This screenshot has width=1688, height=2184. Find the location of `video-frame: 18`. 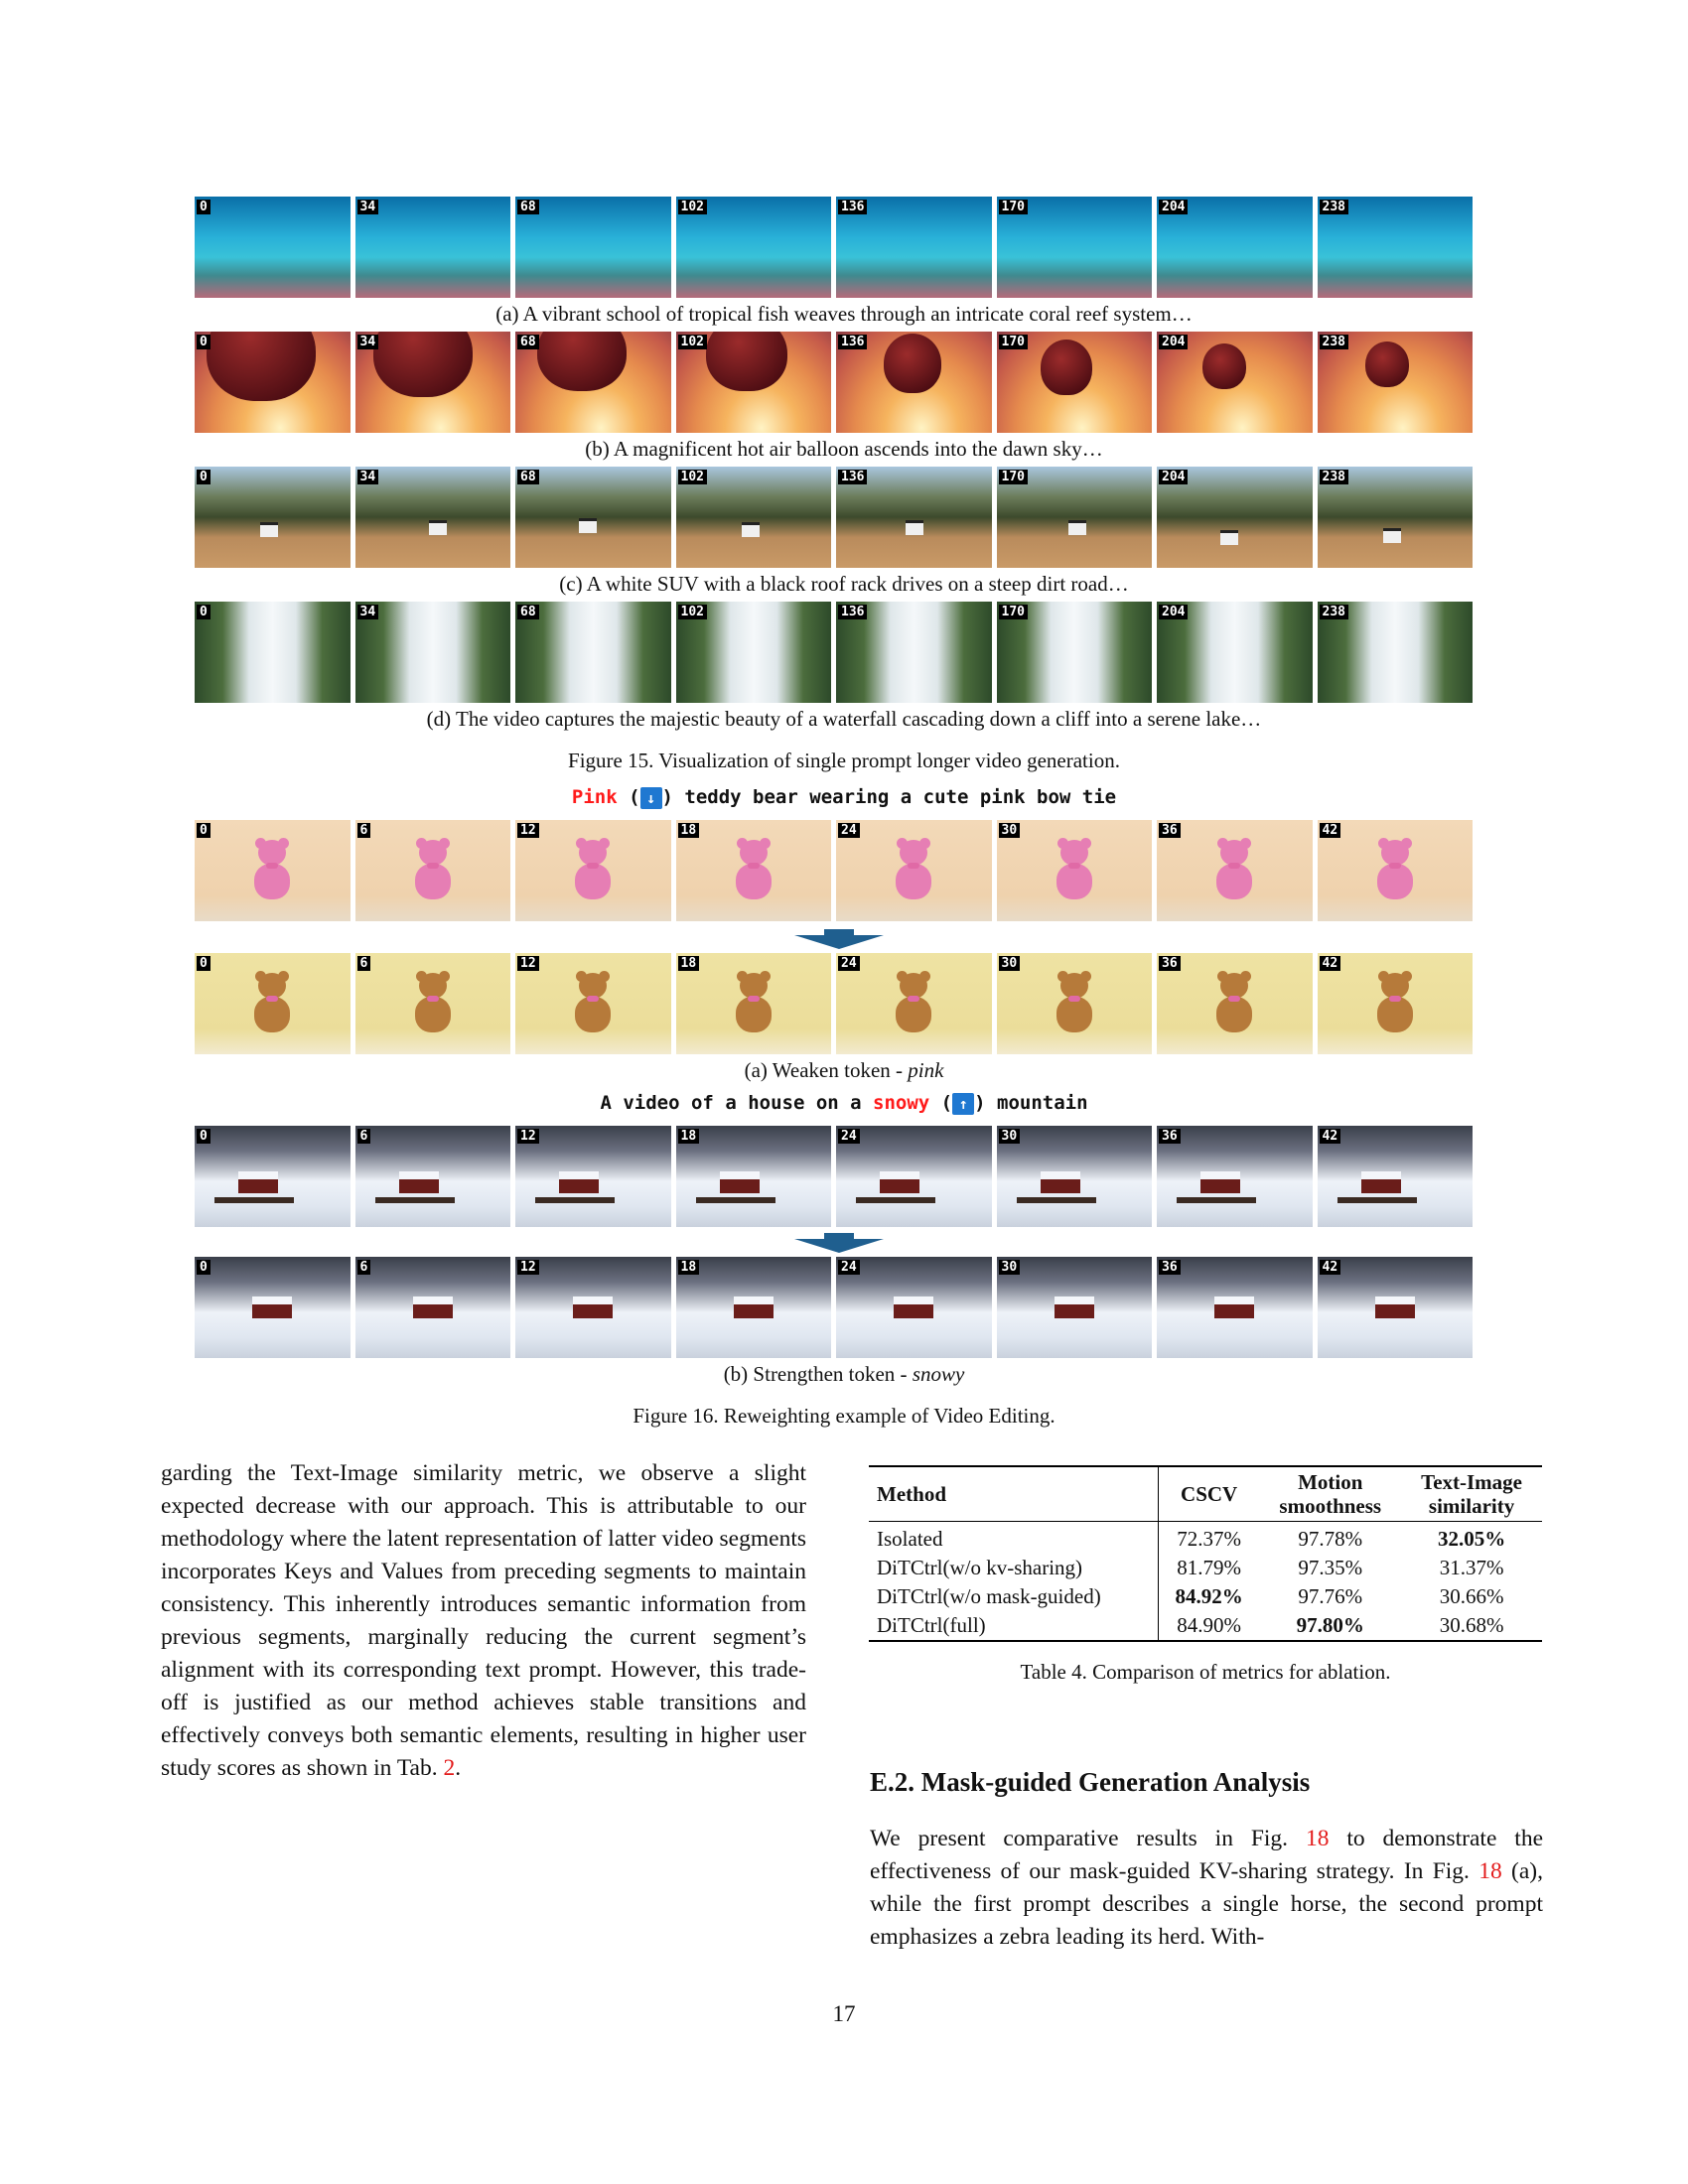

video-frame: 18 is located at coordinates (753, 1307).